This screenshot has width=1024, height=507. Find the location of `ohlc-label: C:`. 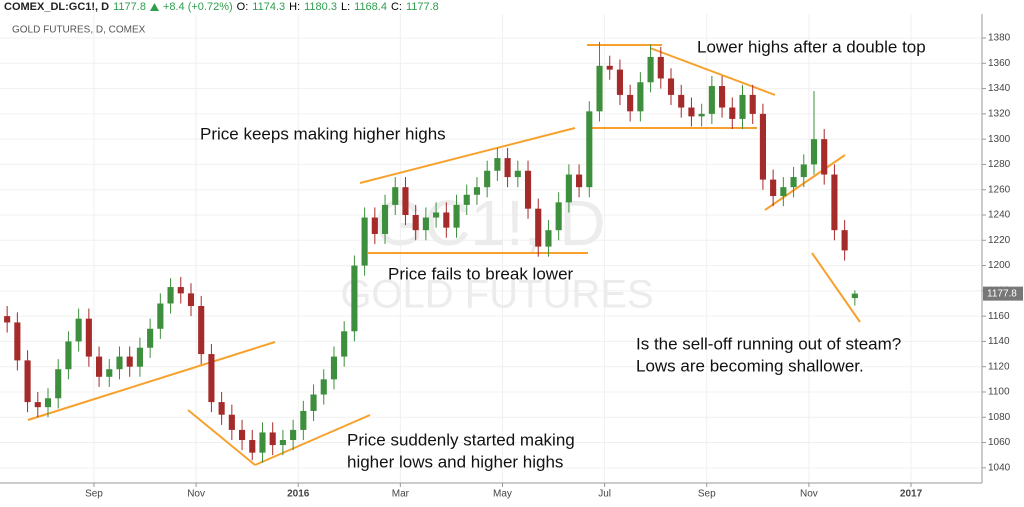

ohlc-label: C: is located at coordinates (396, 7).